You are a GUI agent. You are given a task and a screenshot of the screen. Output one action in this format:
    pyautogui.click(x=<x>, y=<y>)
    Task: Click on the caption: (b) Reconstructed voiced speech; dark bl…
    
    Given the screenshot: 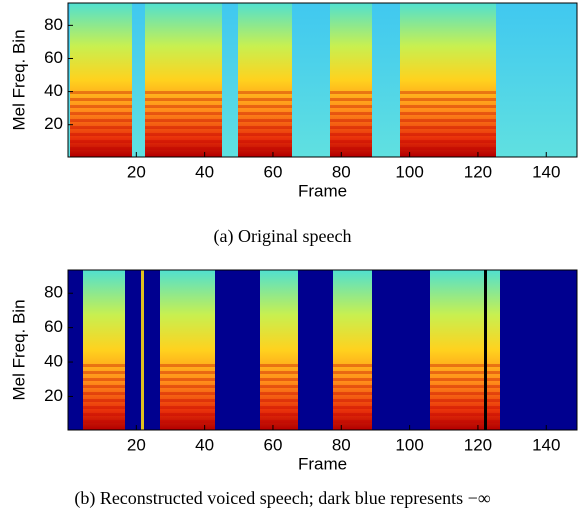 What is the action you would take?
    pyautogui.click(x=282, y=498)
    